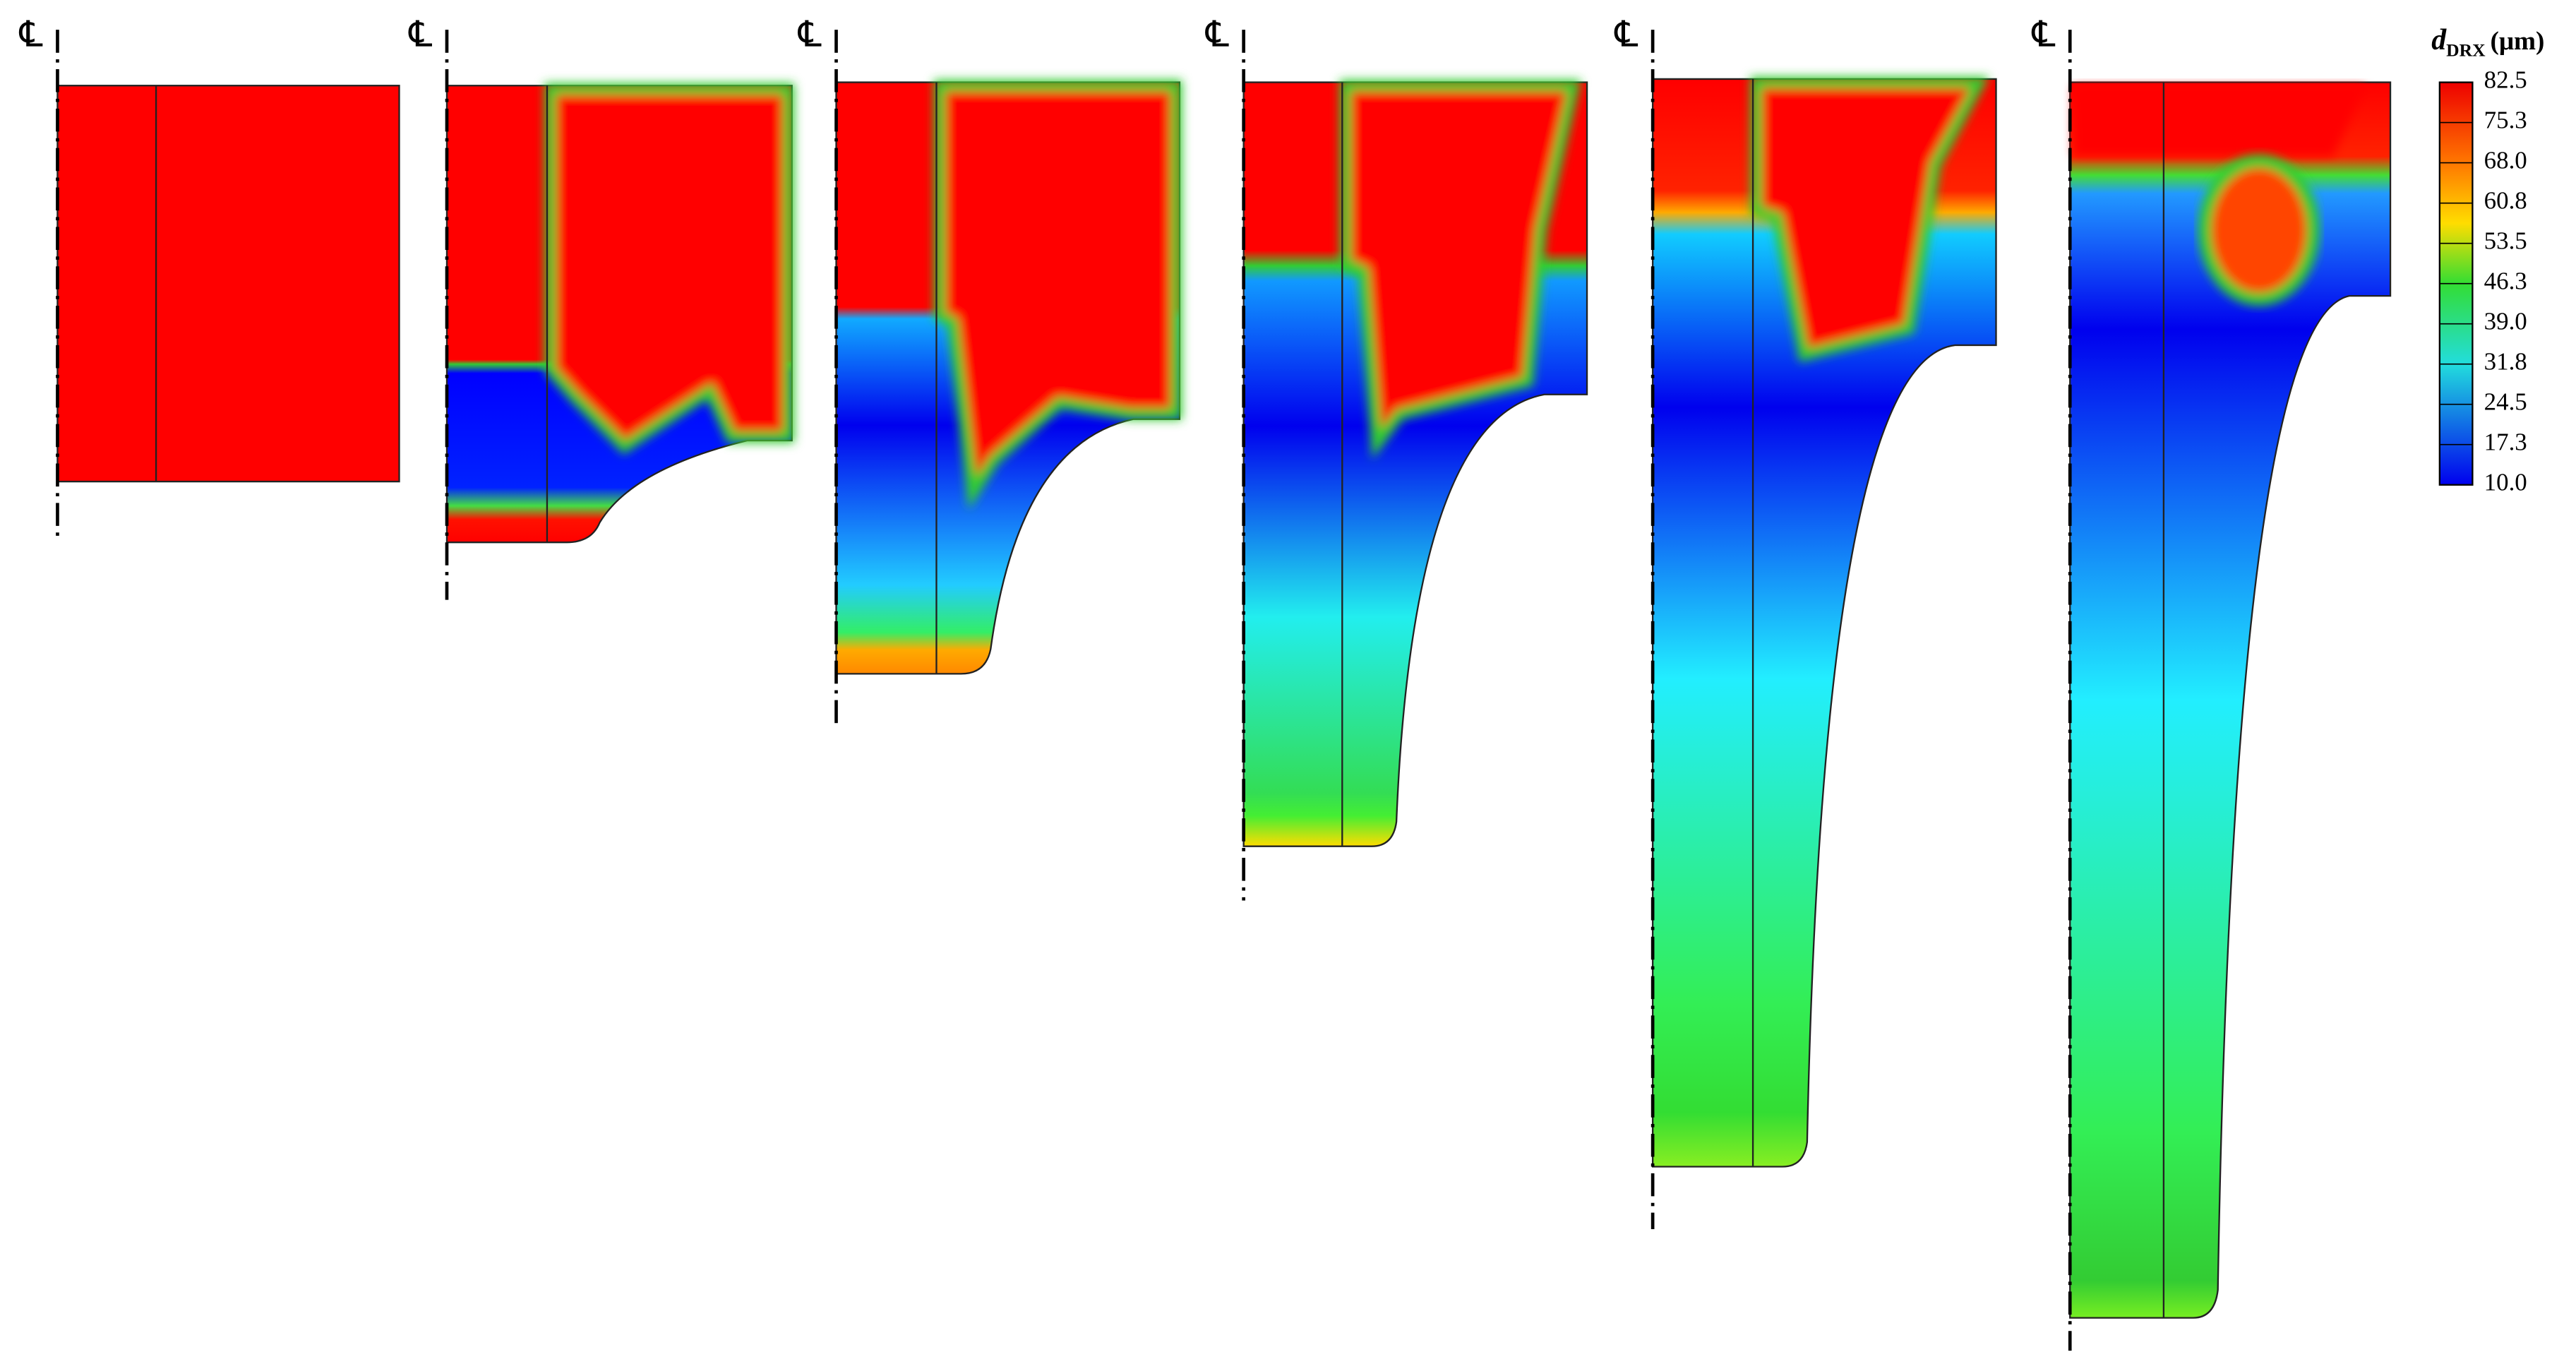 This screenshot has height=1364, width=2576. What do you see at coordinates (2505, 442) in the screenshot?
I see `colorbar-tick-label: 17.3` at bounding box center [2505, 442].